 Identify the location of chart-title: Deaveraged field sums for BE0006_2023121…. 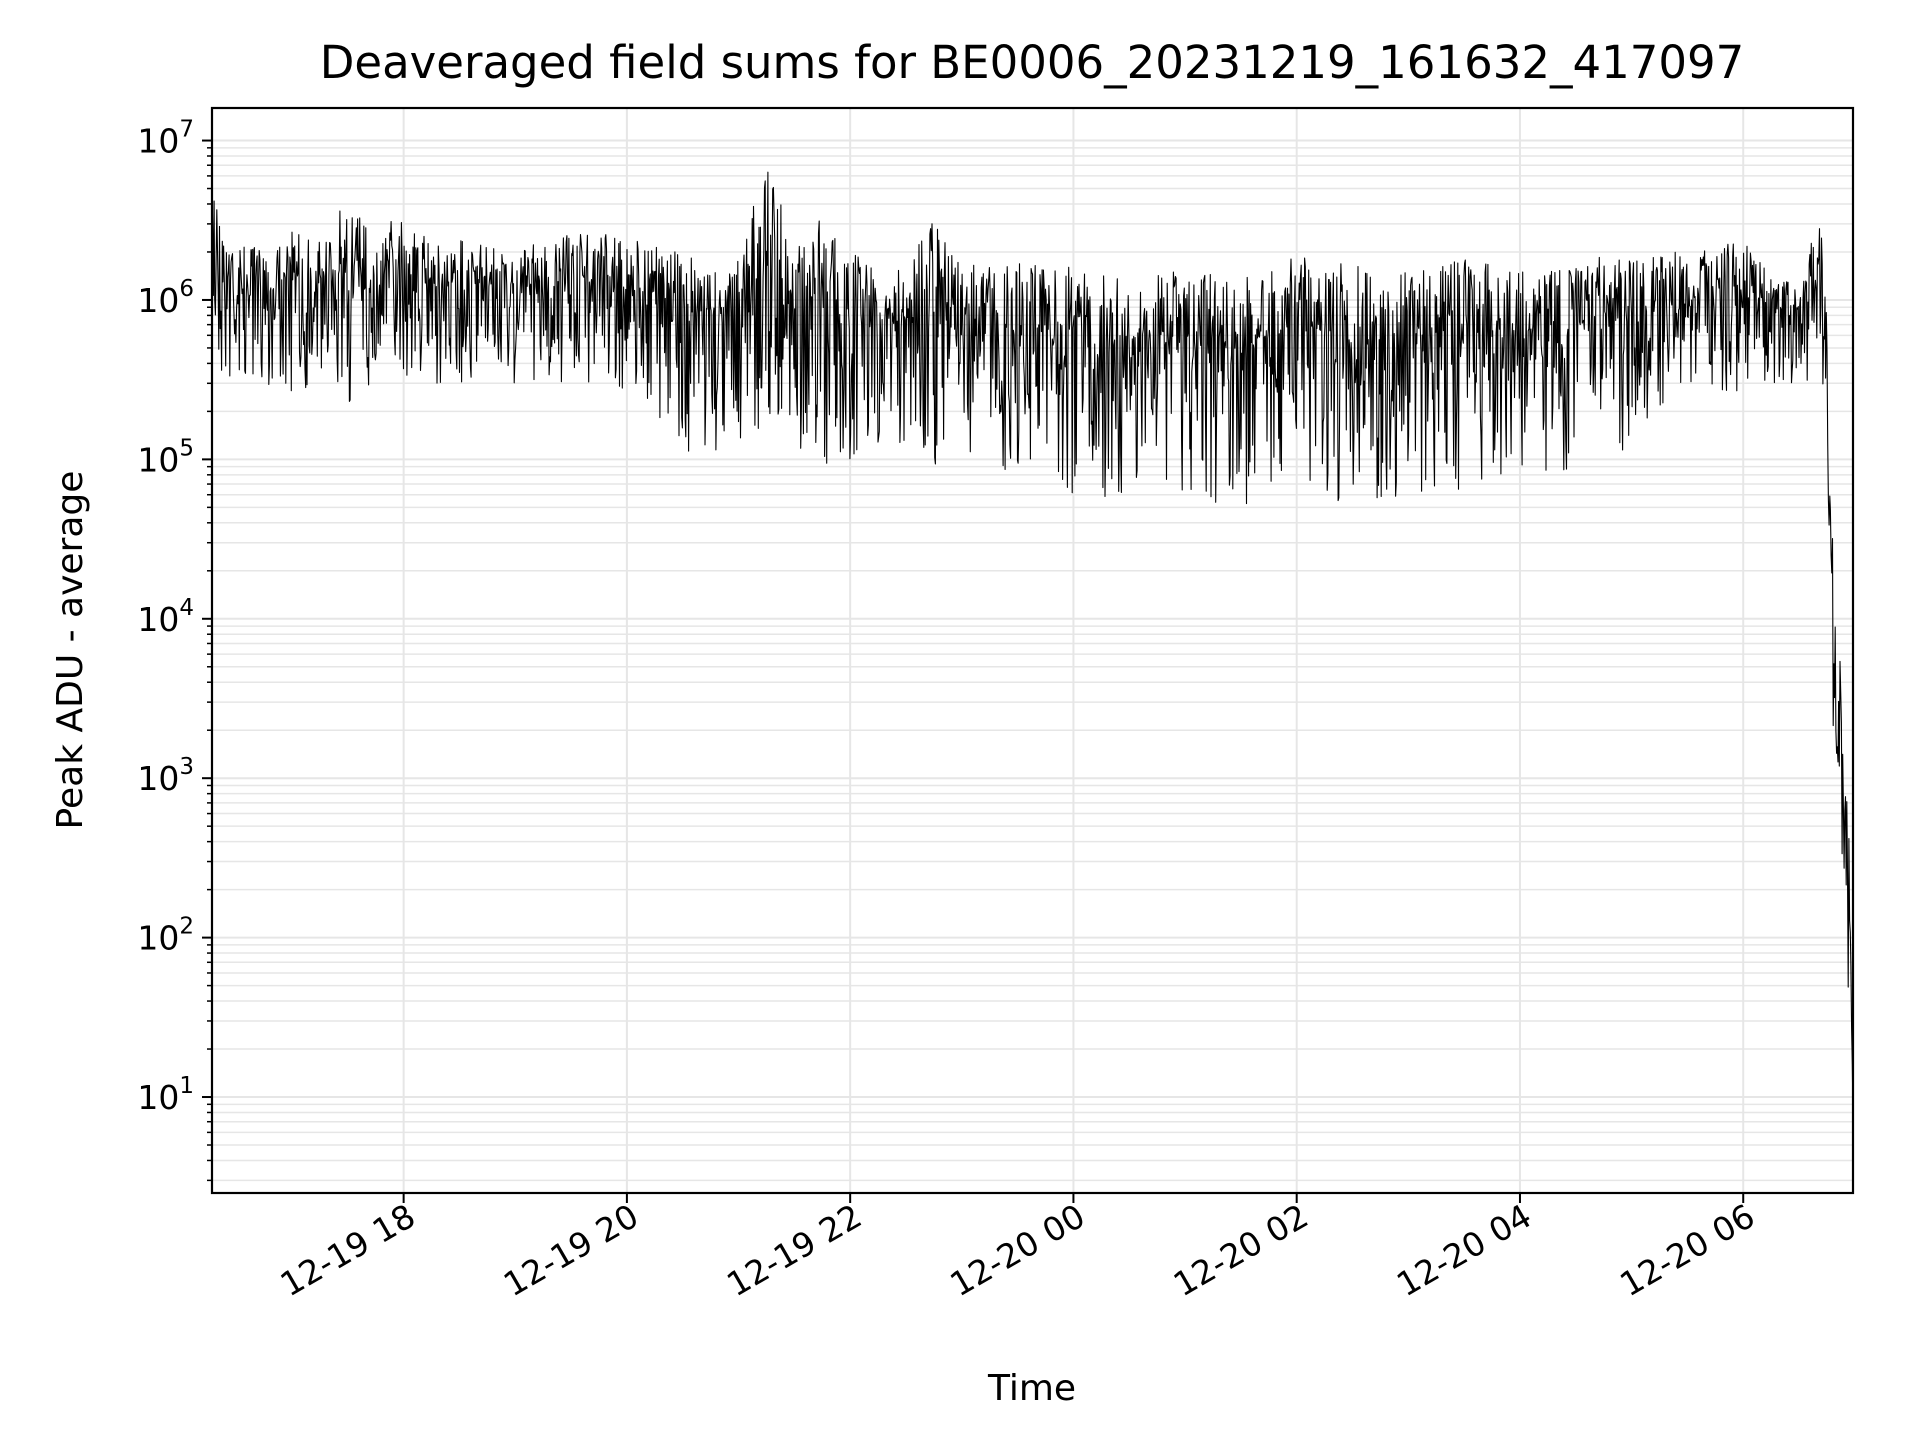
(1032, 62).